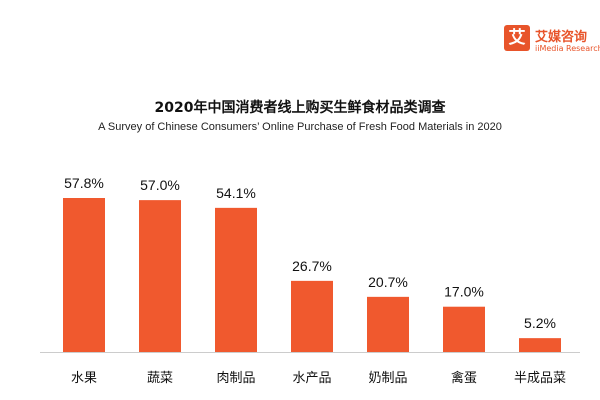 The image size is (600, 400). What do you see at coordinates (235, 378) in the screenshot?
I see `category-label: 肉制品` at bounding box center [235, 378].